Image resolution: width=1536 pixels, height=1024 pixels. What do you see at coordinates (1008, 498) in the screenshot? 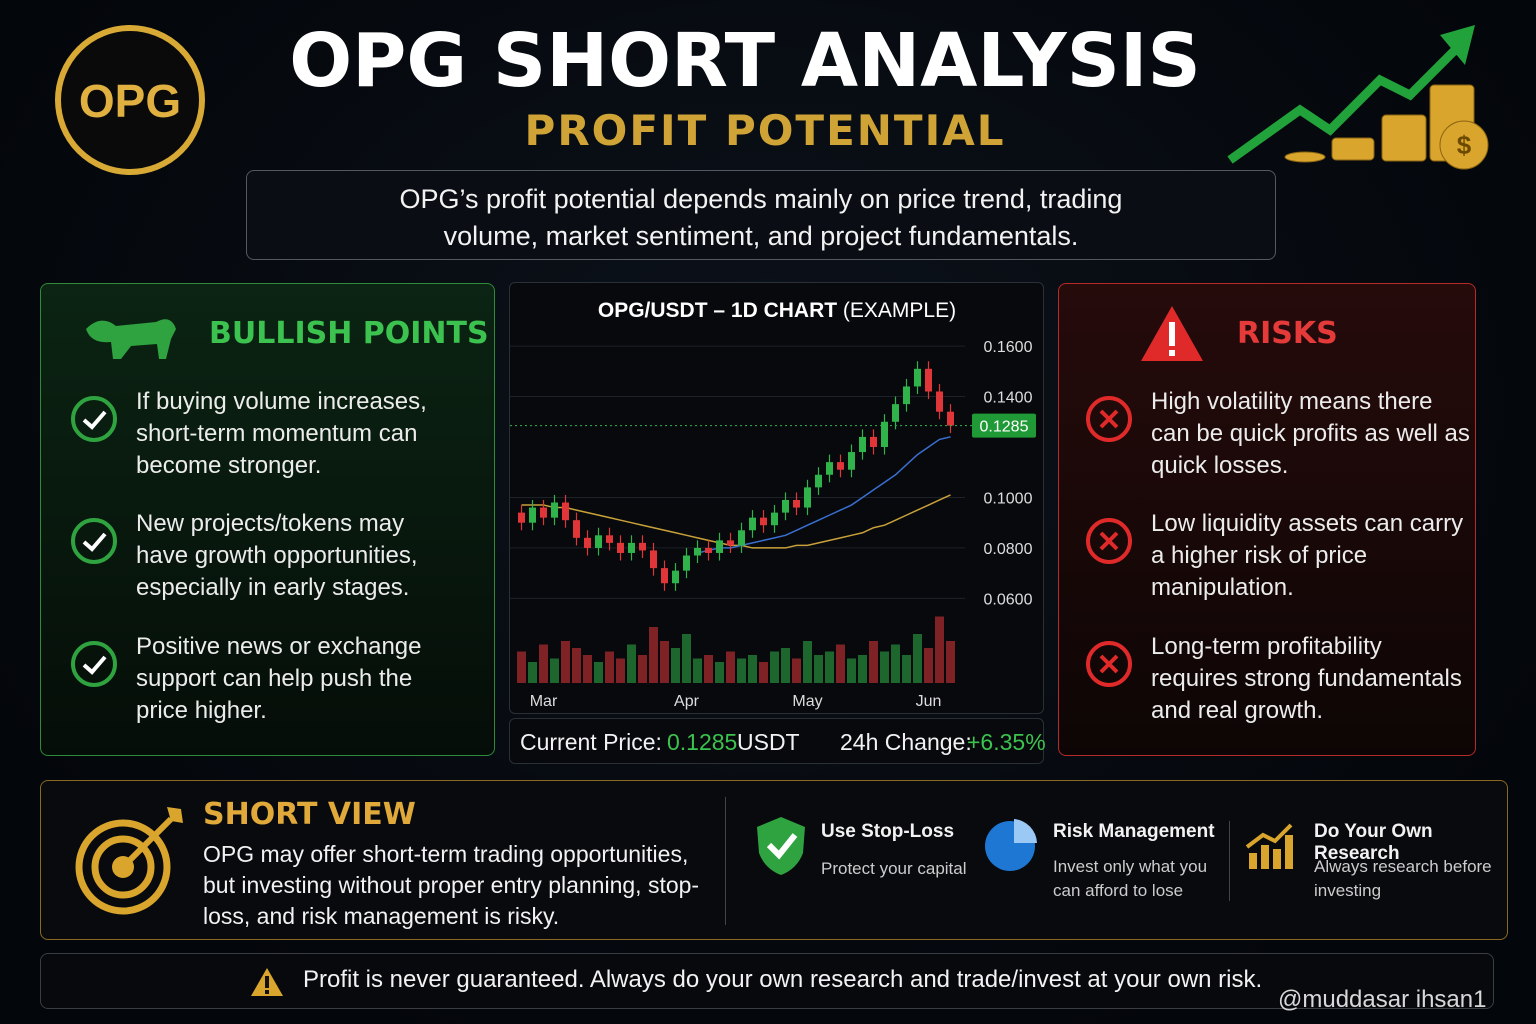
I see `y-tick-label: 0.1000` at bounding box center [1008, 498].